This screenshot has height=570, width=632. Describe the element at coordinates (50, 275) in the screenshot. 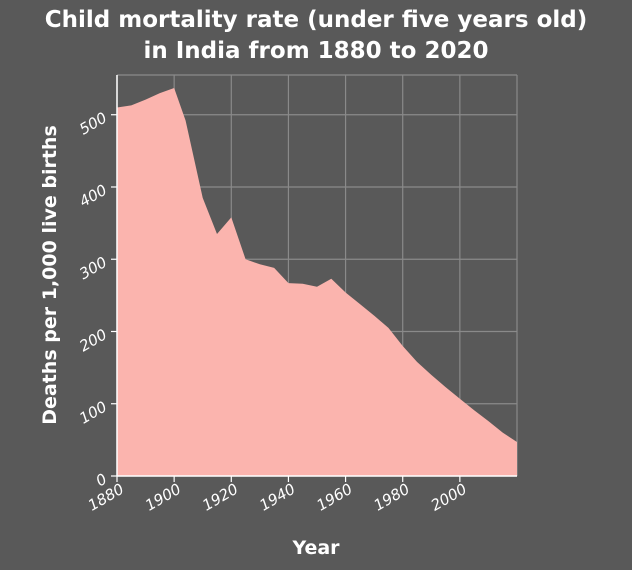

I see `y-axis-label: Deaths per 1,000 live births` at that location.